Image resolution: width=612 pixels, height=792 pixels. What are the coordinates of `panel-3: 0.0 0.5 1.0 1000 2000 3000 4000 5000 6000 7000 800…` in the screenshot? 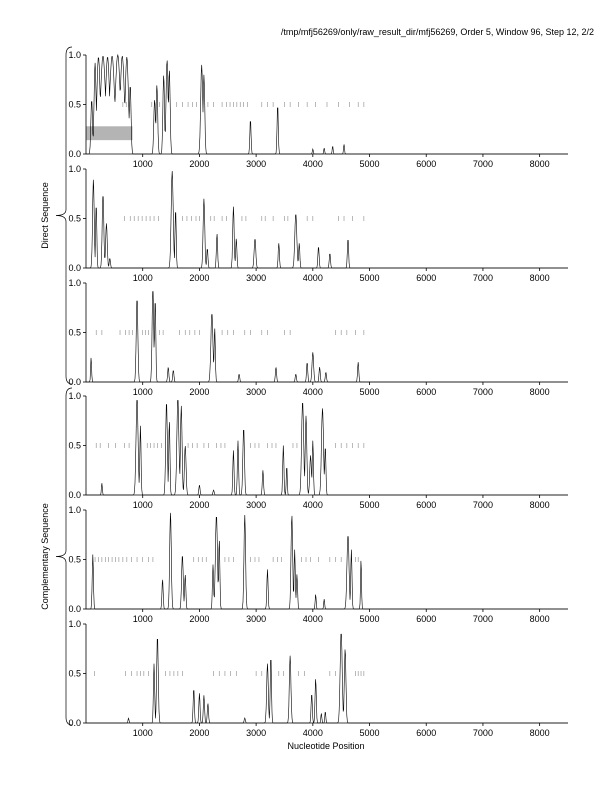 It's located at (318, 337).